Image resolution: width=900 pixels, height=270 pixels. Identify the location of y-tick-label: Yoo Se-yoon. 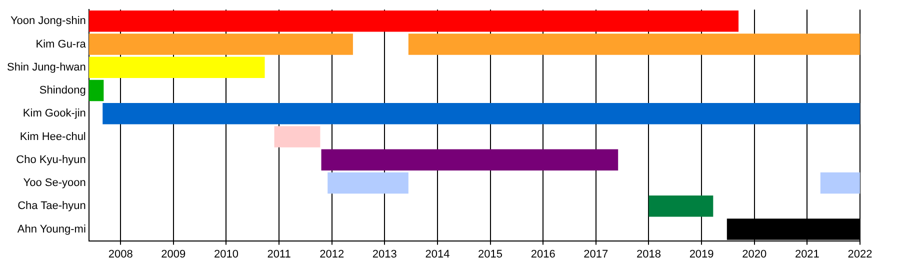
(54, 183).